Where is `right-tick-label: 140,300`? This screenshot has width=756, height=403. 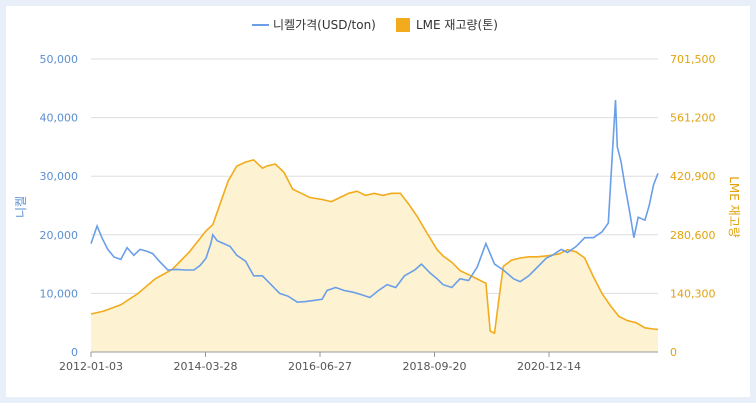
right-tick-label: 140,300 is located at coordinates (693, 293).